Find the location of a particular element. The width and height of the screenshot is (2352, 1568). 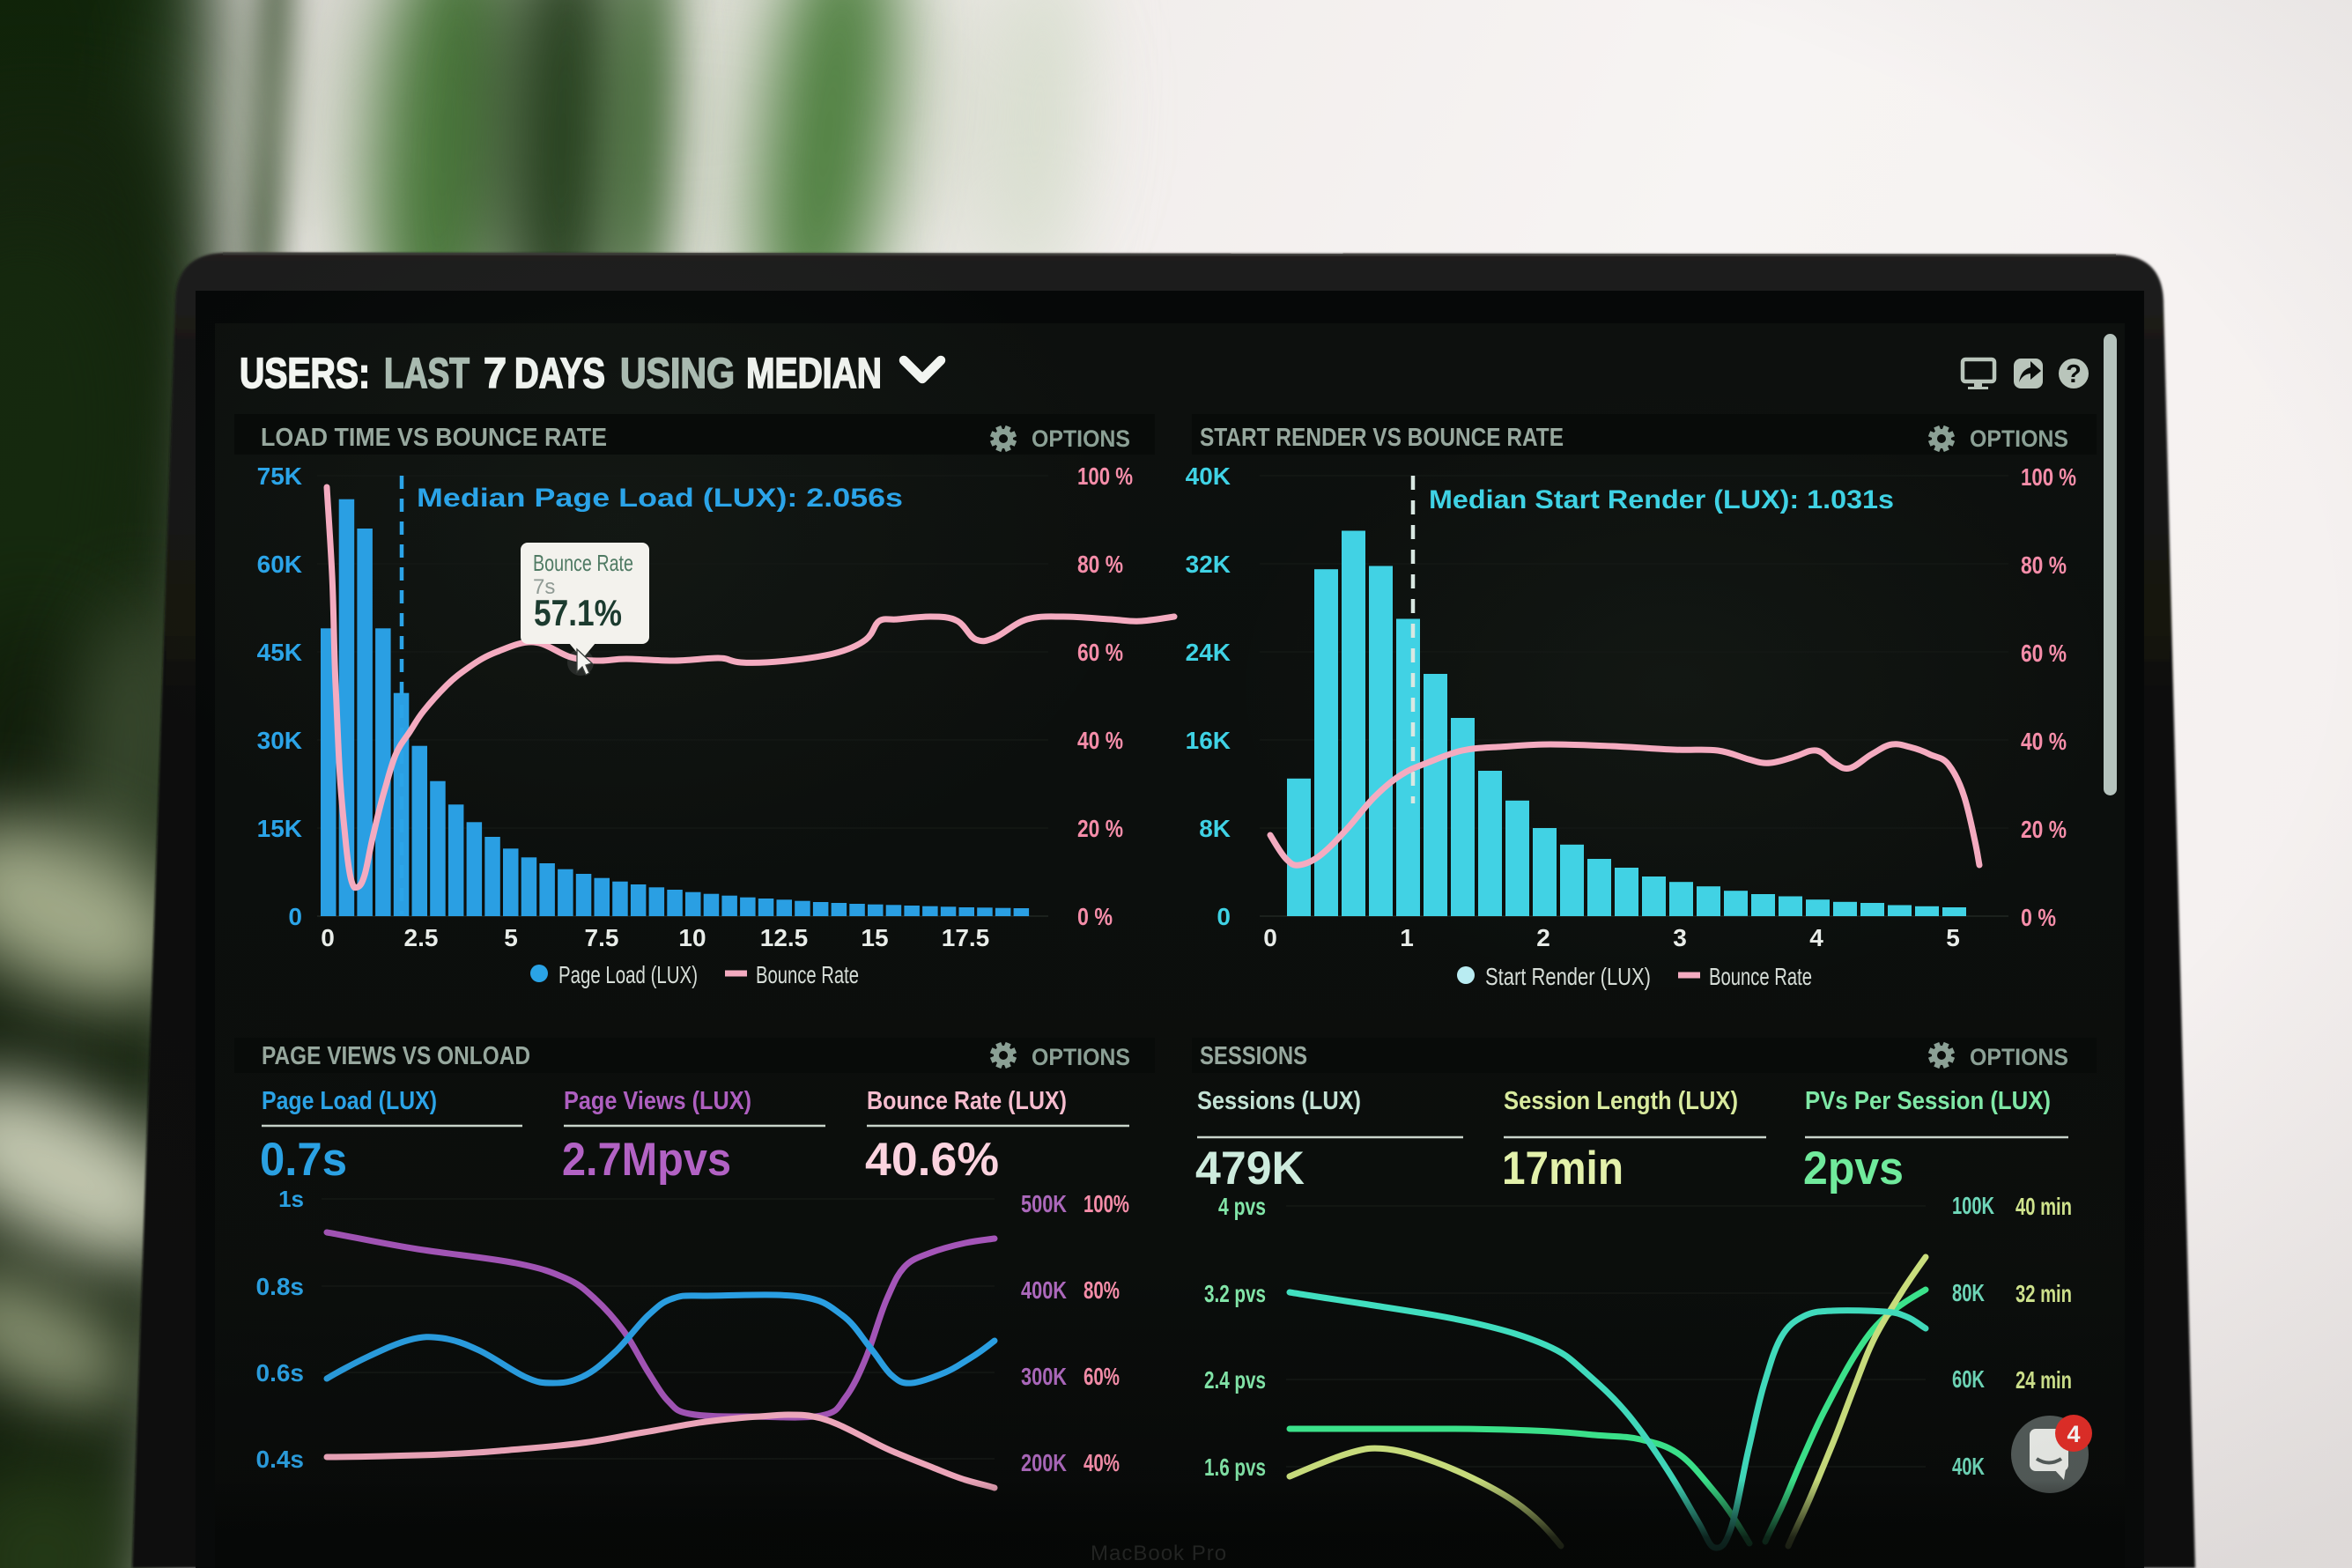

svg-text: 45K is located at coordinates (279, 652).